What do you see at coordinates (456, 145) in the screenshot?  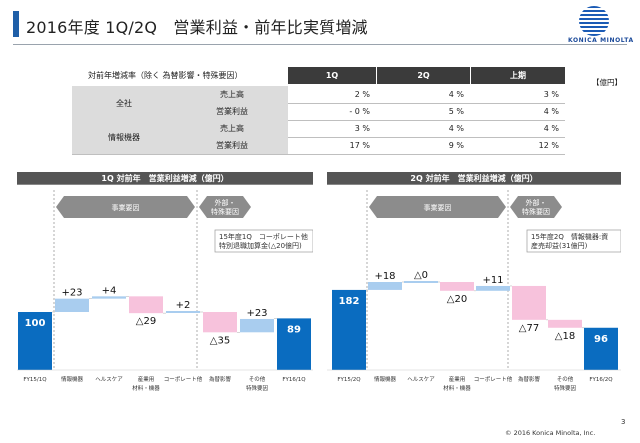 I see `table-cell: 9 %` at bounding box center [456, 145].